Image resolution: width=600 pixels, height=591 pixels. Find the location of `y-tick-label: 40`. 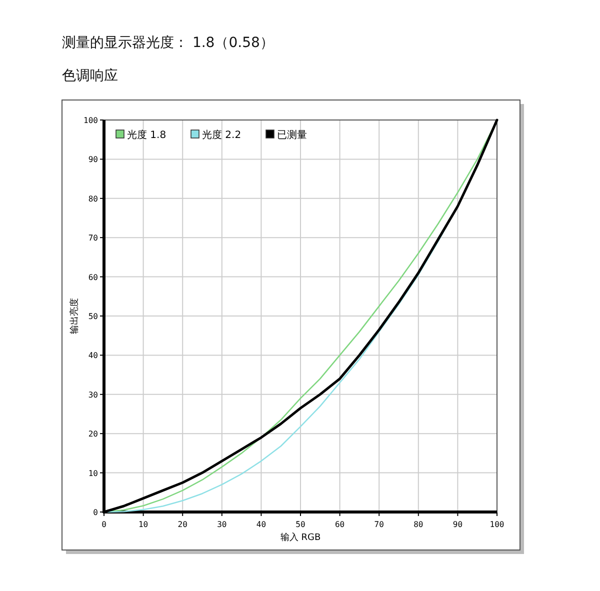

y-tick-label: 40 is located at coordinates (93, 355).